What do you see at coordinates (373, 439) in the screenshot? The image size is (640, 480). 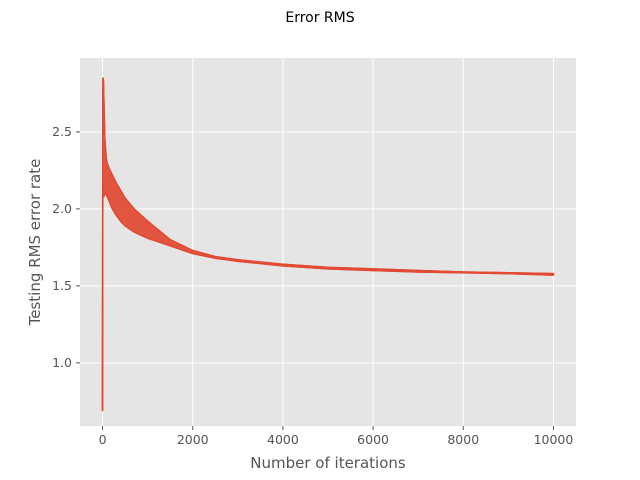 I see `x-tick-label: 6000` at bounding box center [373, 439].